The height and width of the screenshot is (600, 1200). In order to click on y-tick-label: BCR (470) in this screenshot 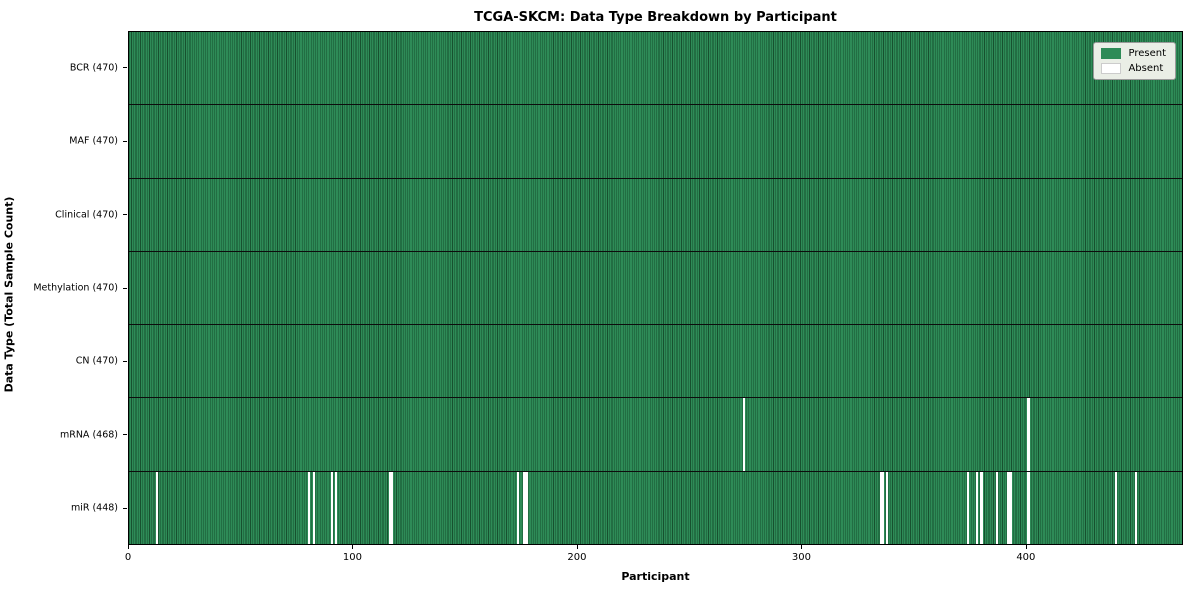, I will do `click(93, 68)`.